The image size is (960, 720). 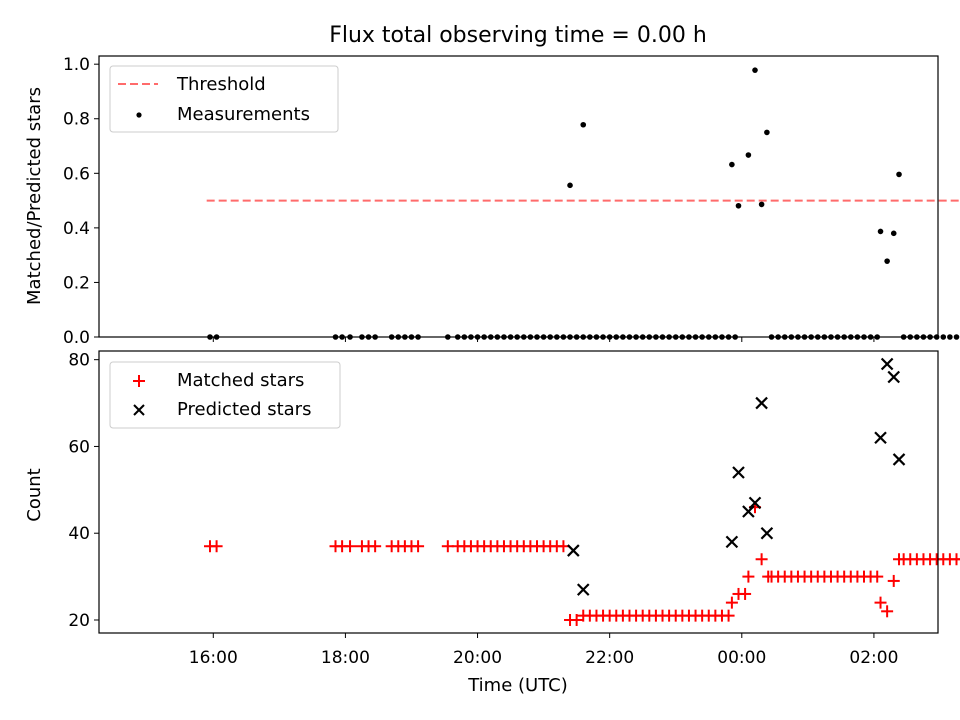 I want to click on top-y-tick-label: 0.4, so click(x=76, y=229).